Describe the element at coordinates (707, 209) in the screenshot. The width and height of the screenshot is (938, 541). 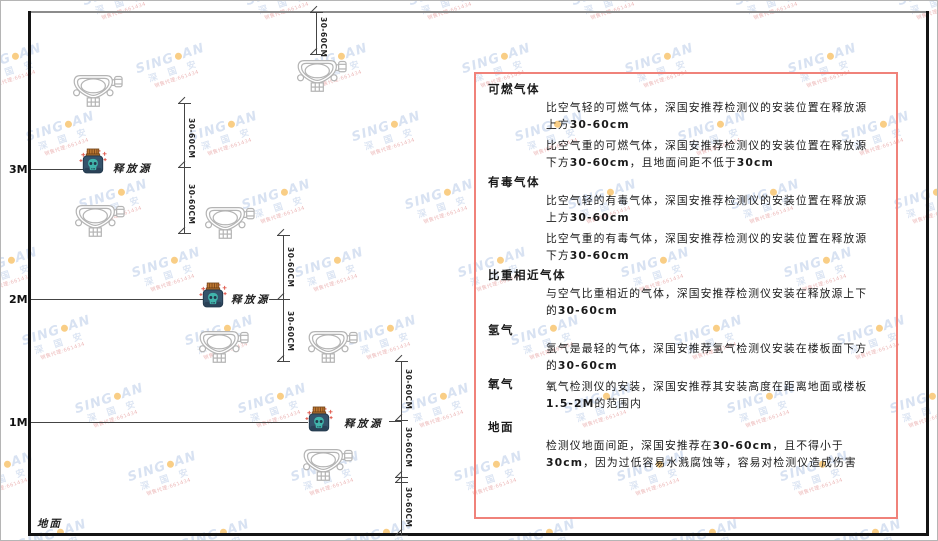
I see `section-paragraph: 比空气轻的有毒气体，深国安推荐检测仪的安装位置在释放源上方30-60cm` at that location.